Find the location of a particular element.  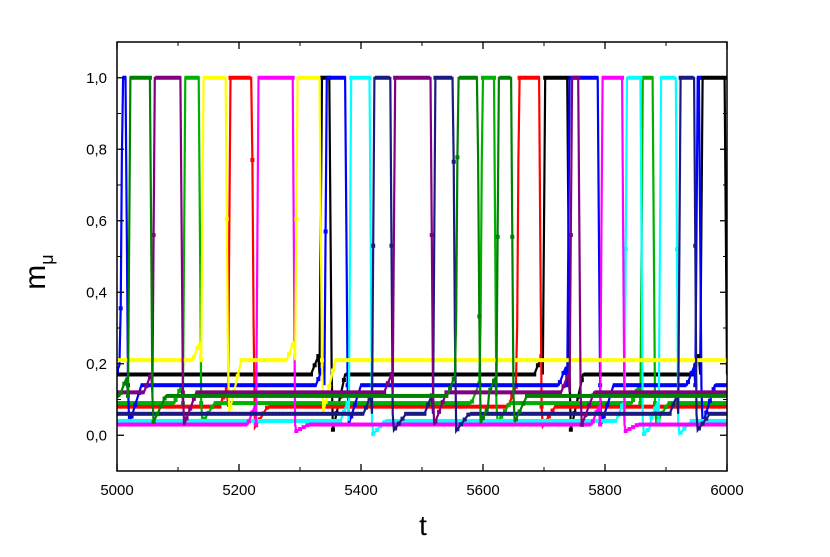

x-tick-label: 5000 is located at coordinates (116, 490).